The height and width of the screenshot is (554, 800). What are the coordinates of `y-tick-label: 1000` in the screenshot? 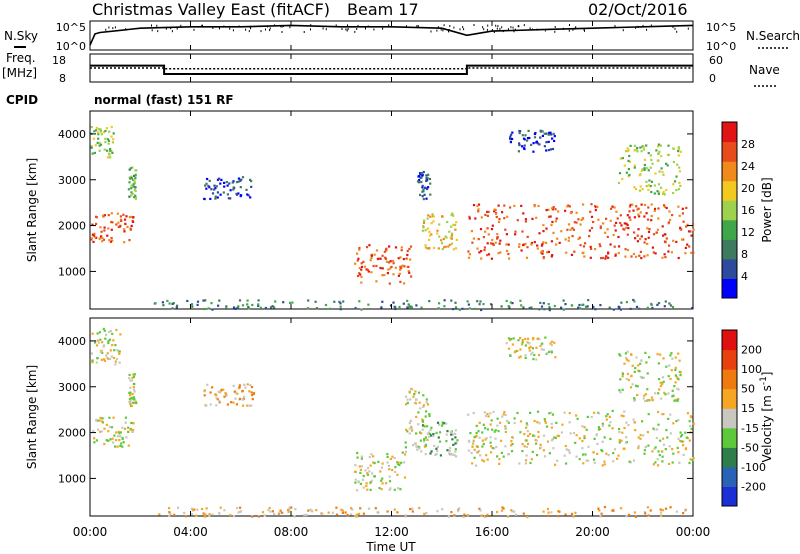 It's located at (72, 271).